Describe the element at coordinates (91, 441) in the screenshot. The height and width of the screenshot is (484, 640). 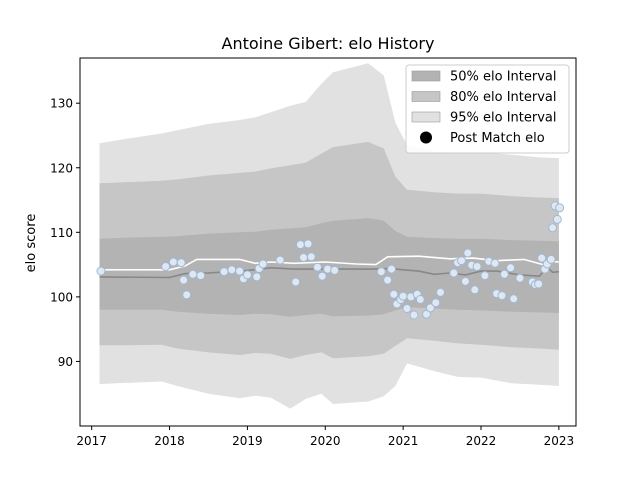
I see `x-tick-label: 2017` at that location.